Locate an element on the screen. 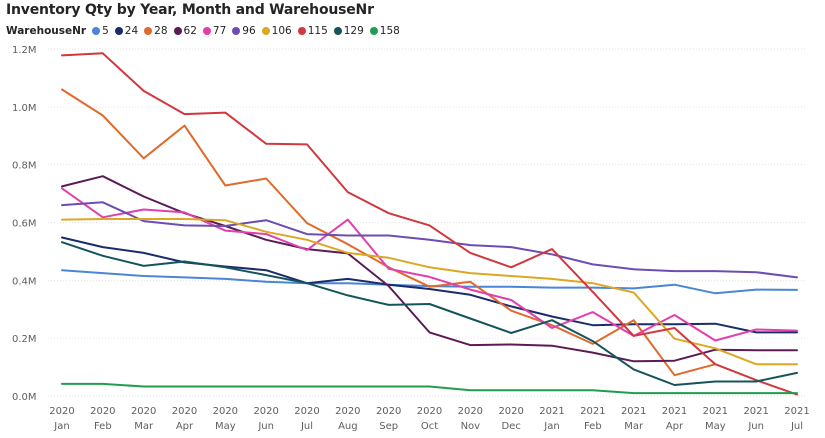 The height and width of the screenshot is (438, 825). legend-label: 129 is located at coordinates (353, 31).